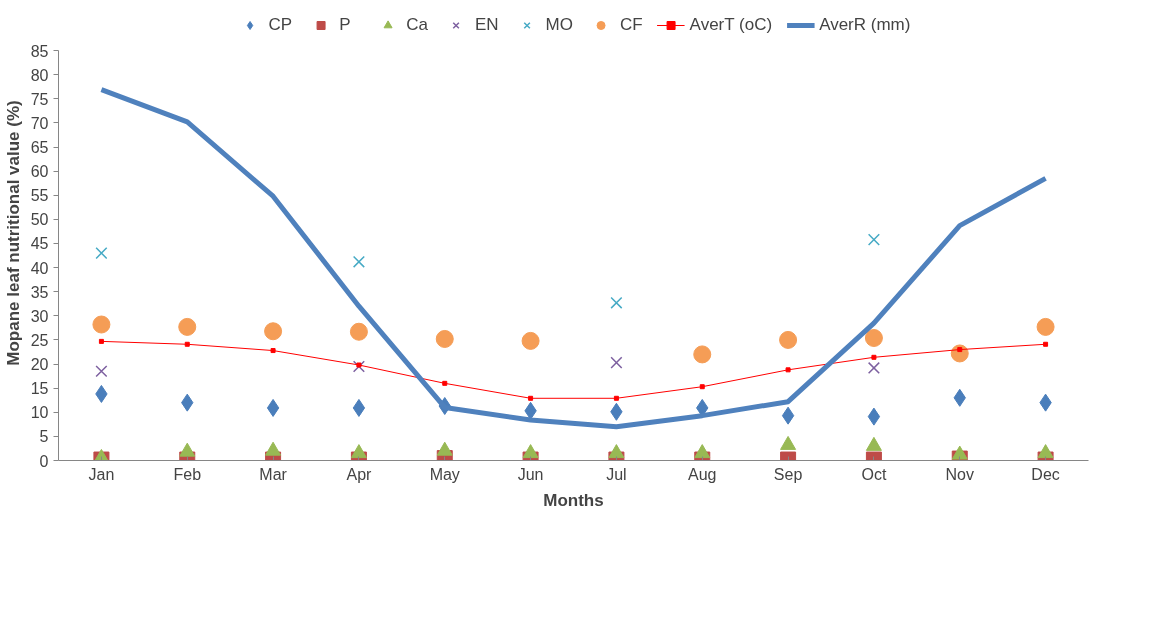 The height and width of the screenshot is (617, 1171). What do you see at coordinates (39, 123) in the screenshot?
I see `y-tick-label: 70` at bounding box center [39, 123].